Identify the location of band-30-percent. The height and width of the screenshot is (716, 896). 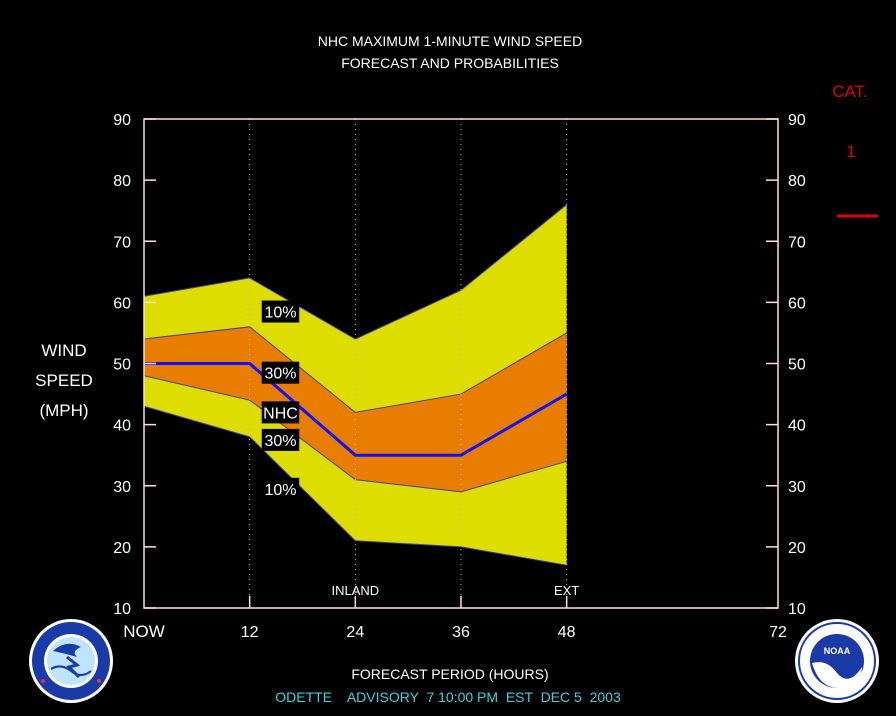
(355, 409).